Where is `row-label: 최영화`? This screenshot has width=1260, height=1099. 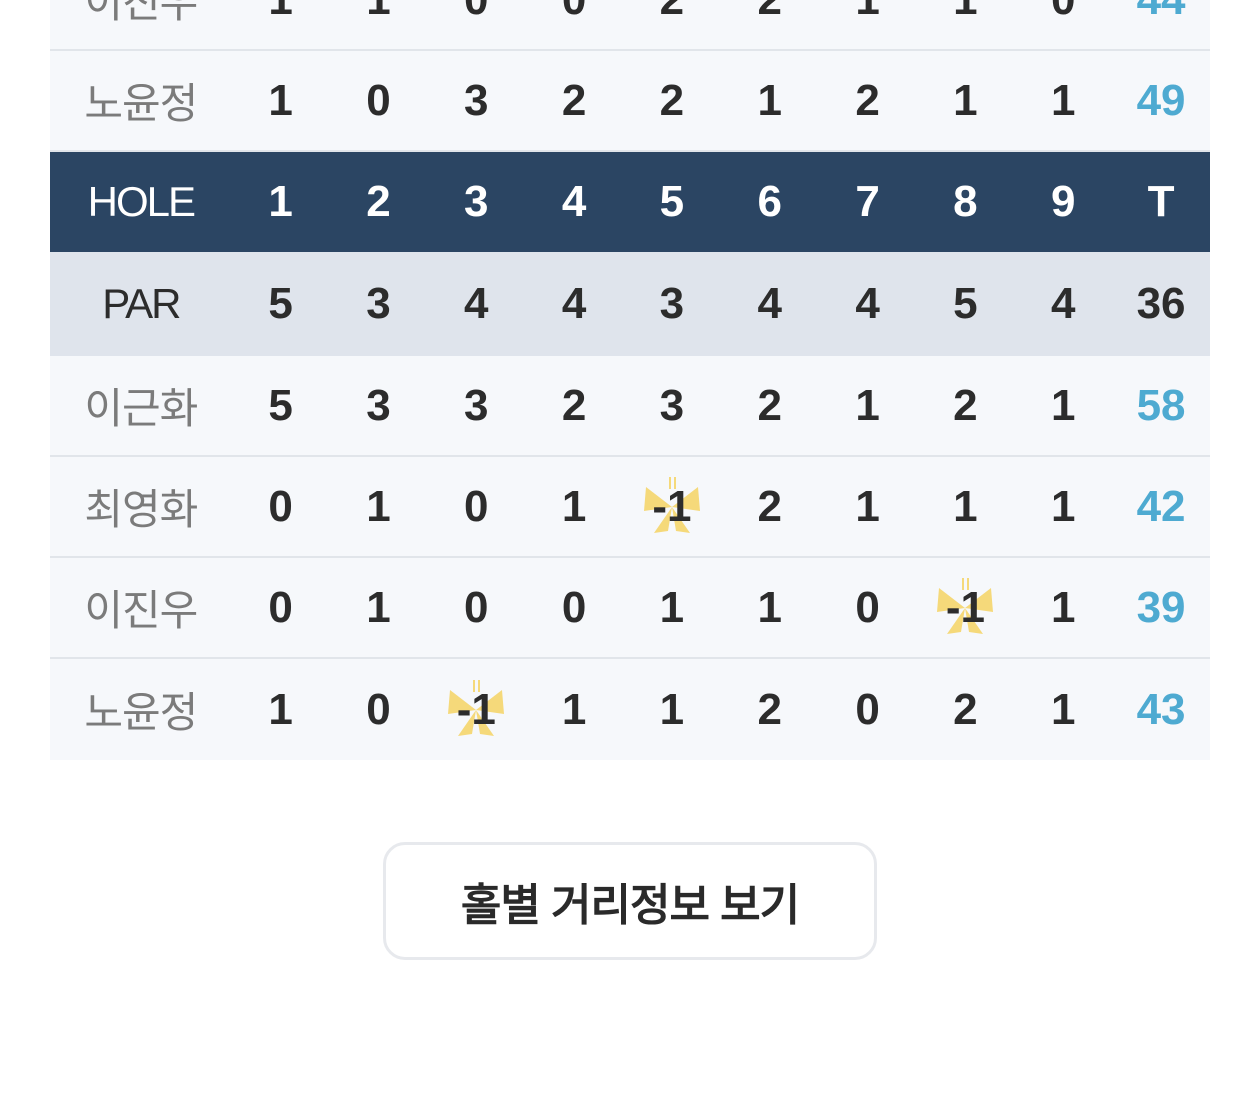
row-label: 최영화 is located at coordinates (141, 509).